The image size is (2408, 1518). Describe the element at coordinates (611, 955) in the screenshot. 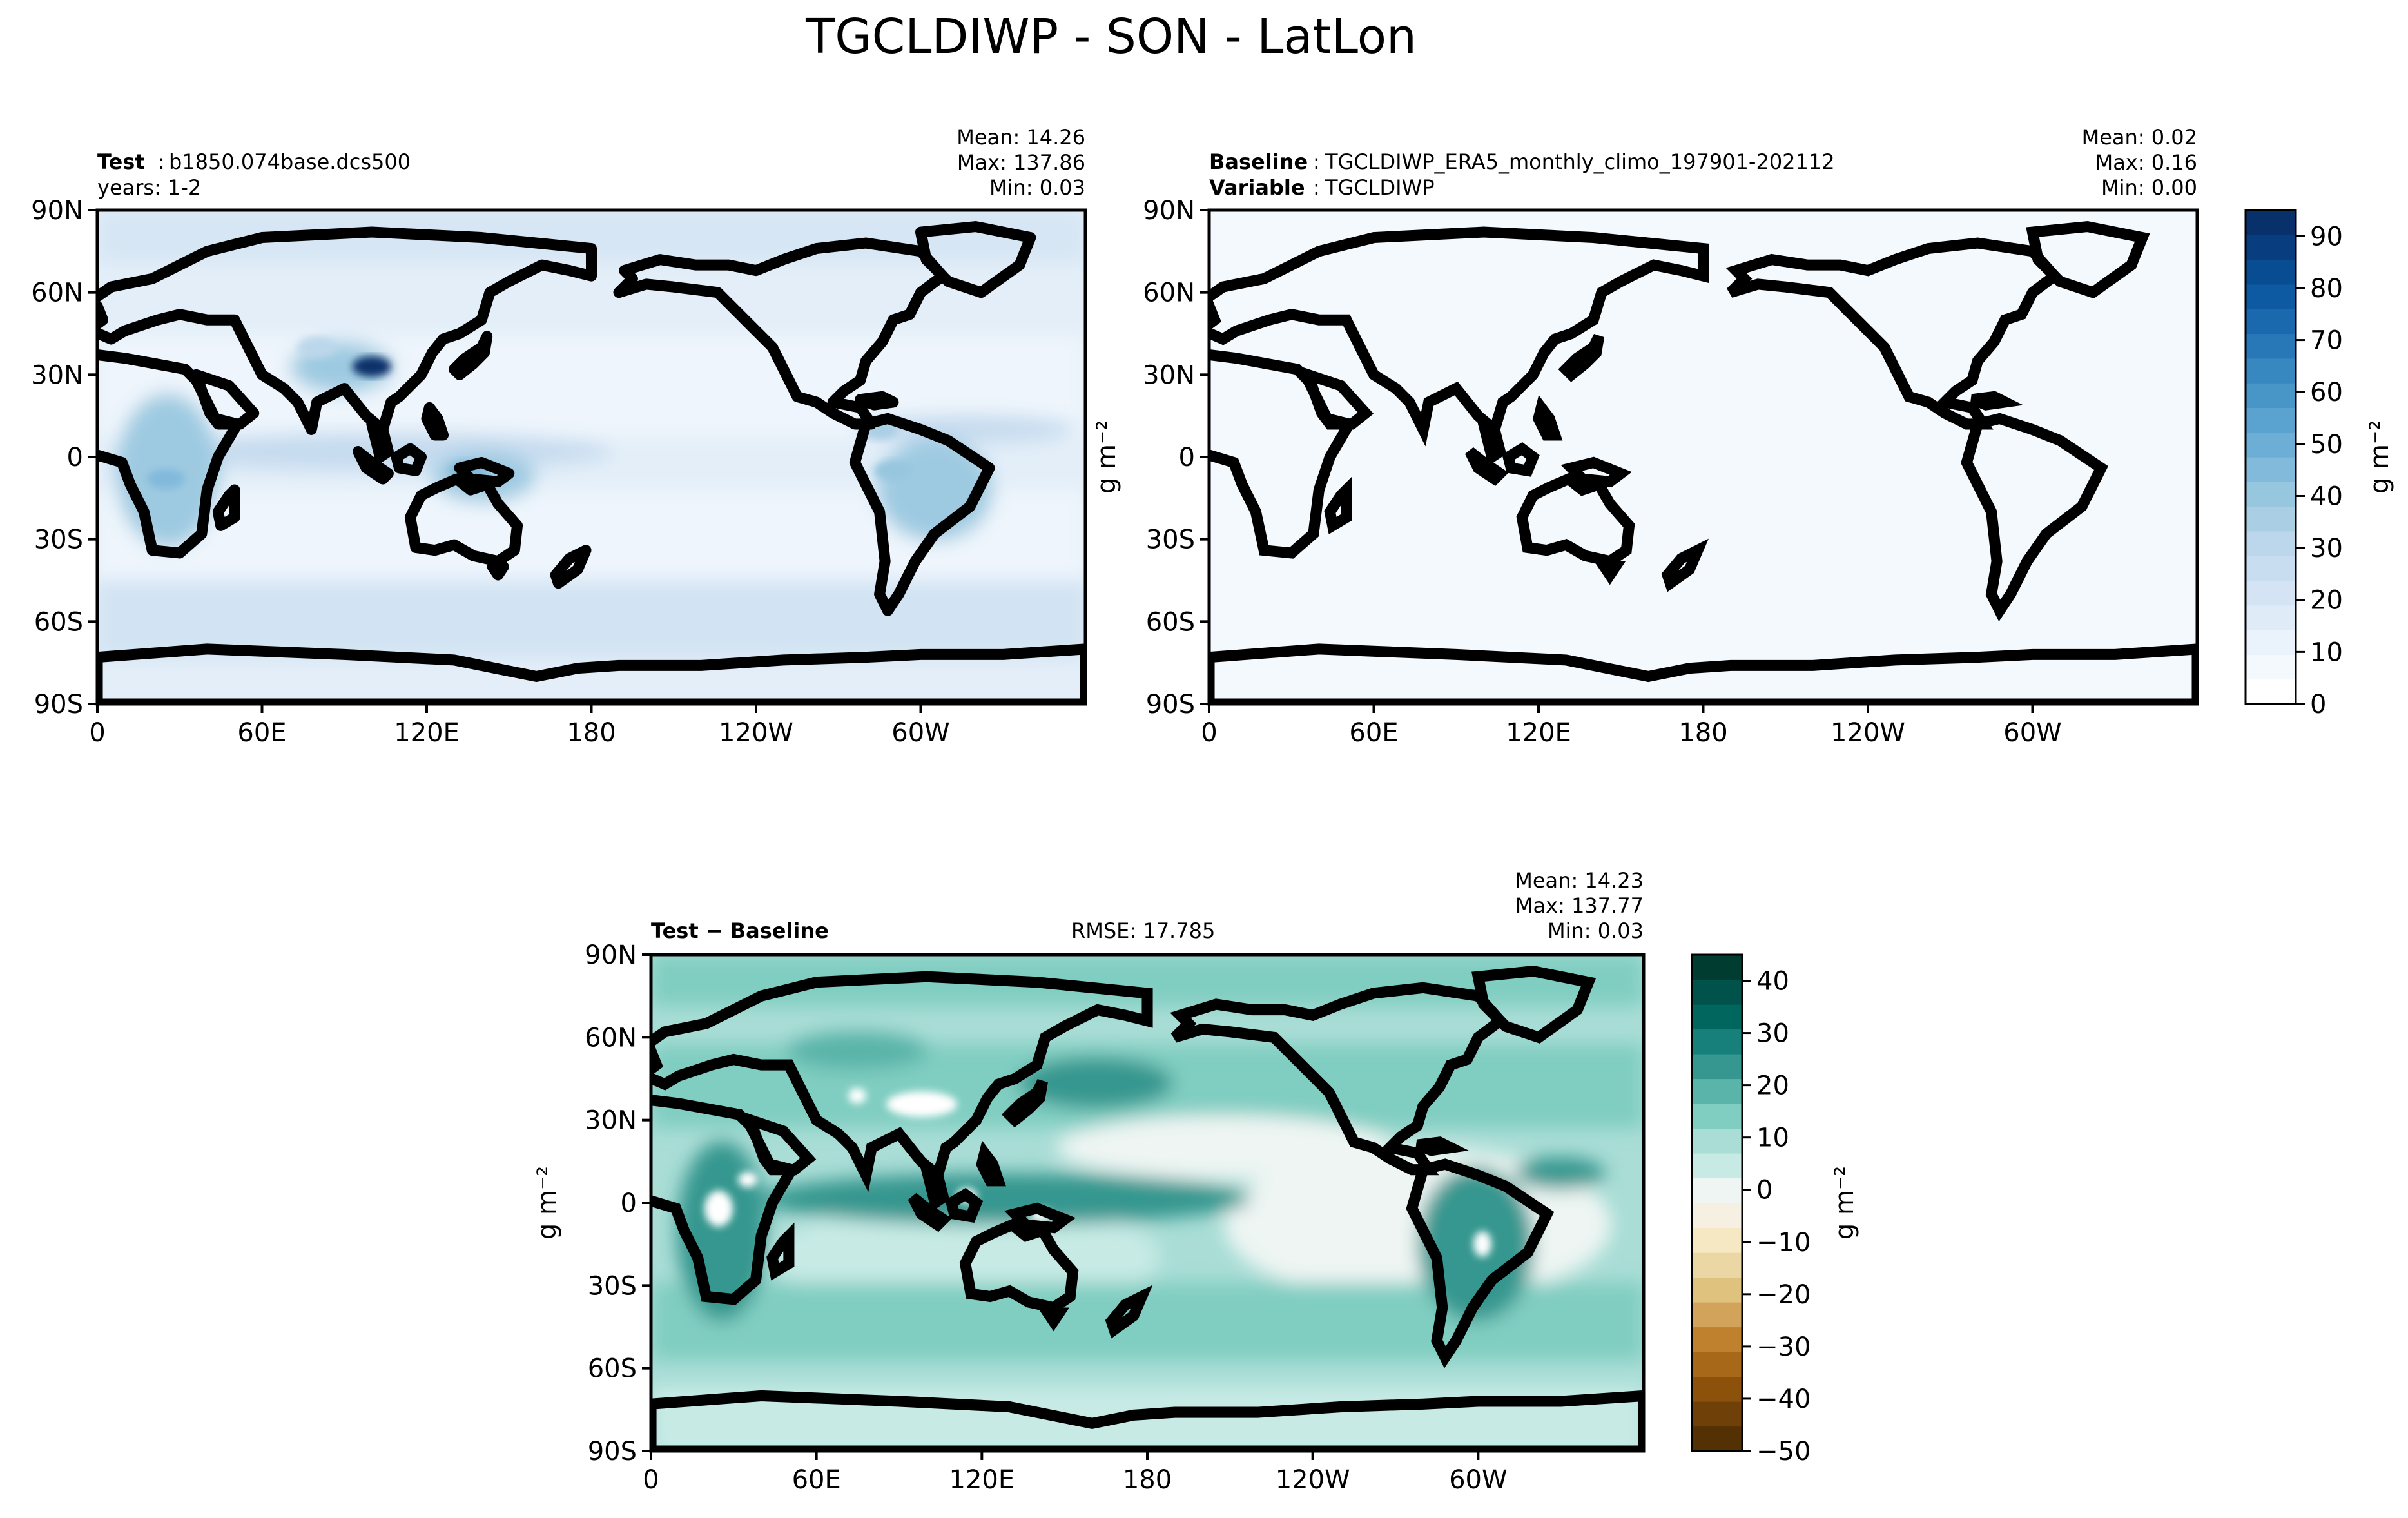

I see `diff-ytick-label: 90N` at that location.